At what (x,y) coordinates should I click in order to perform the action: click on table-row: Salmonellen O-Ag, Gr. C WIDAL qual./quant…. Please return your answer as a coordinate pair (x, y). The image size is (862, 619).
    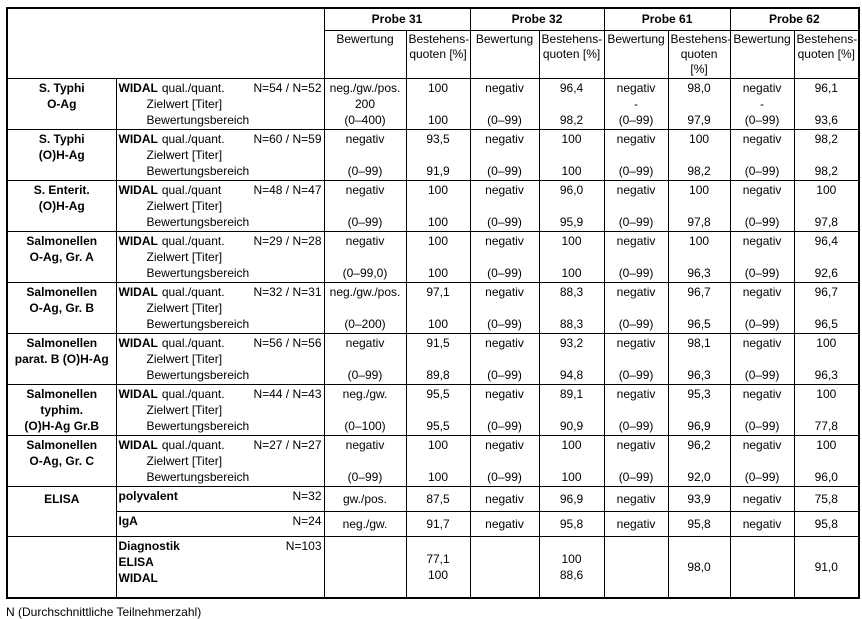
    Looking at the image, I should click on (433, 460).